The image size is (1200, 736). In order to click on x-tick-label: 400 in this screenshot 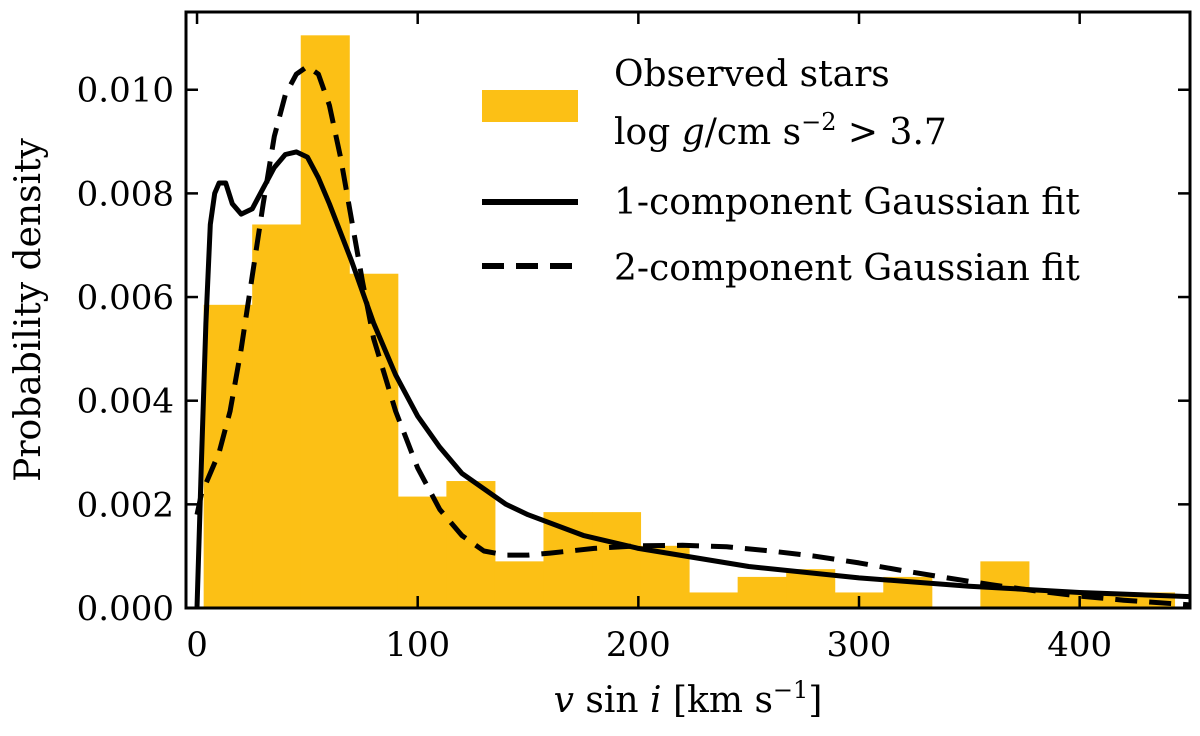, I will do `click(1079, 645)`.